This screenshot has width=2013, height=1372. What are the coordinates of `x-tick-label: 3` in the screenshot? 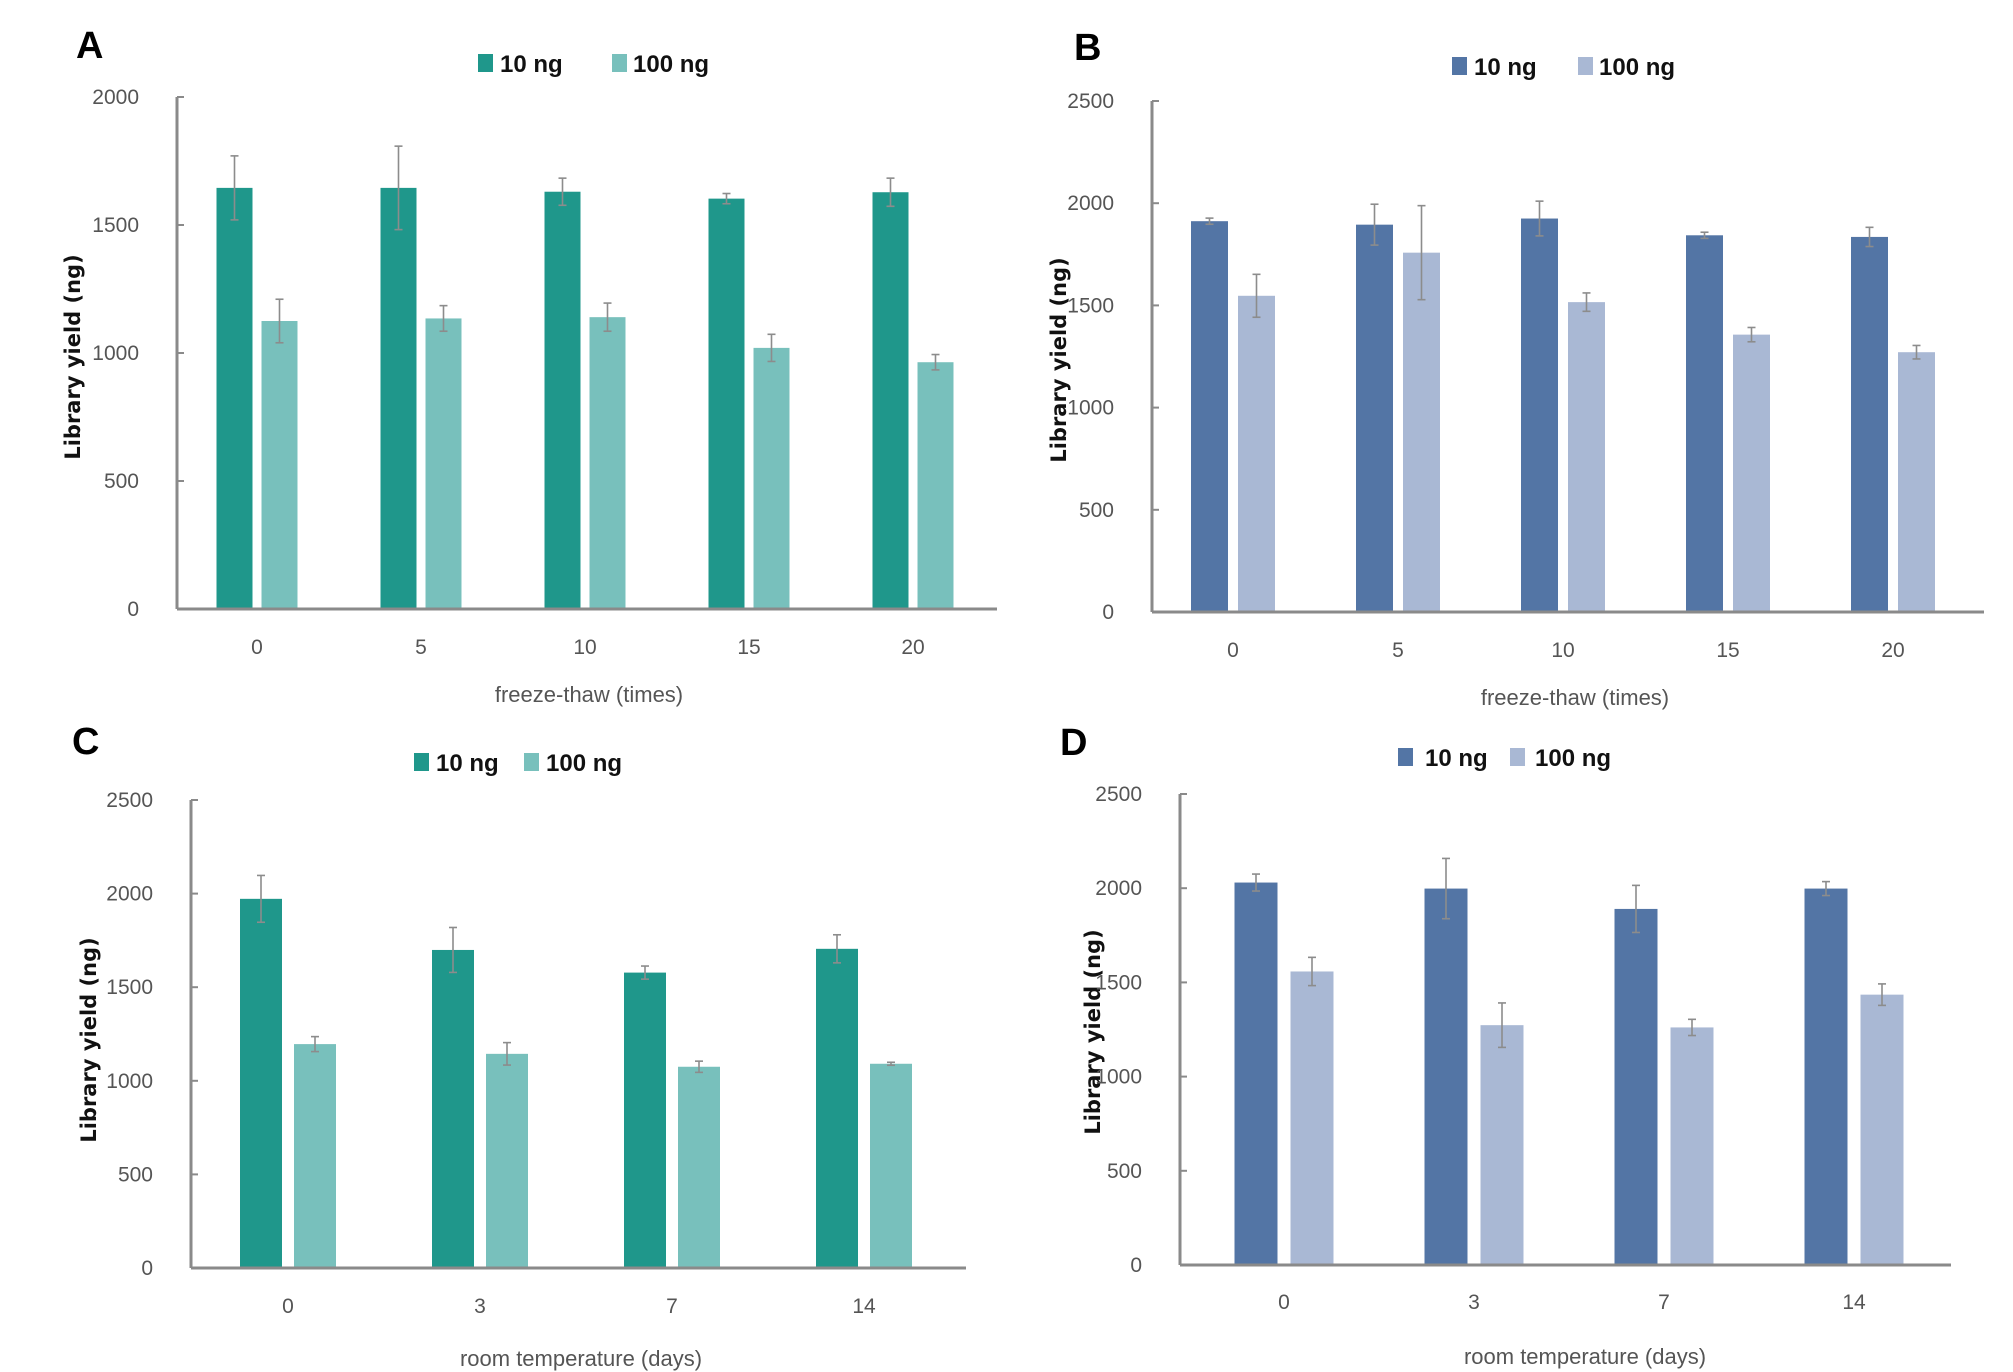 It's located at (480, 1306).